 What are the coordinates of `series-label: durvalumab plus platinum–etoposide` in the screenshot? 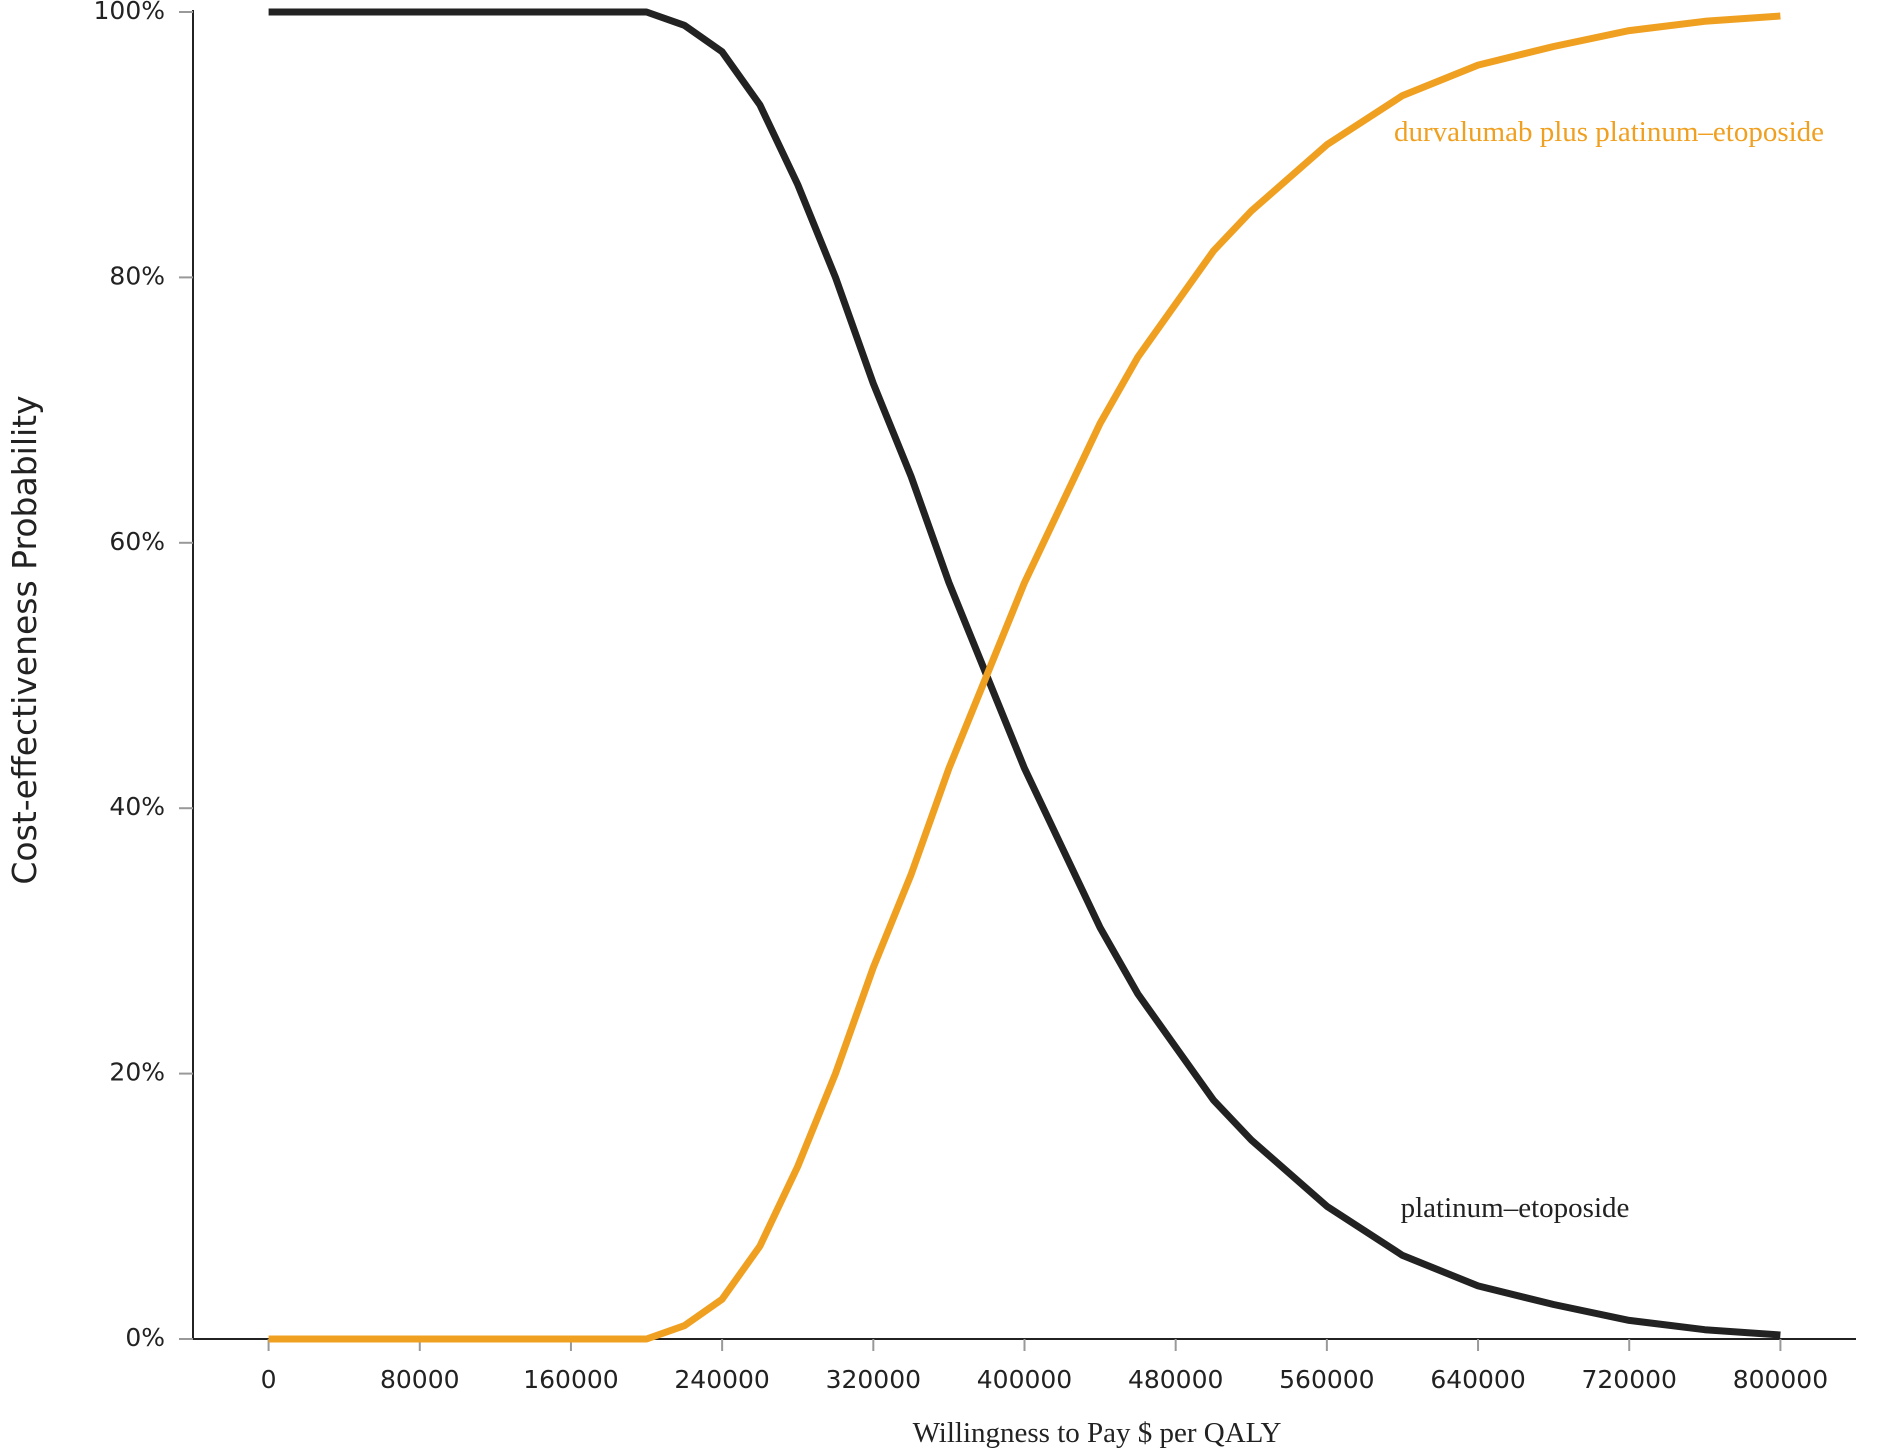 It's located at (1609, 132).